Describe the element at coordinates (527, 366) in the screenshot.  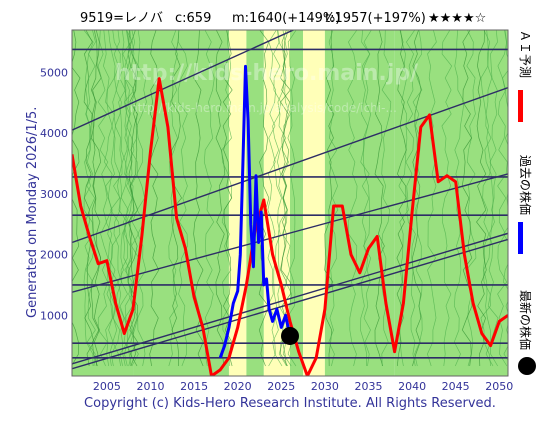
I see `legend-latest-price-dot` at that location.